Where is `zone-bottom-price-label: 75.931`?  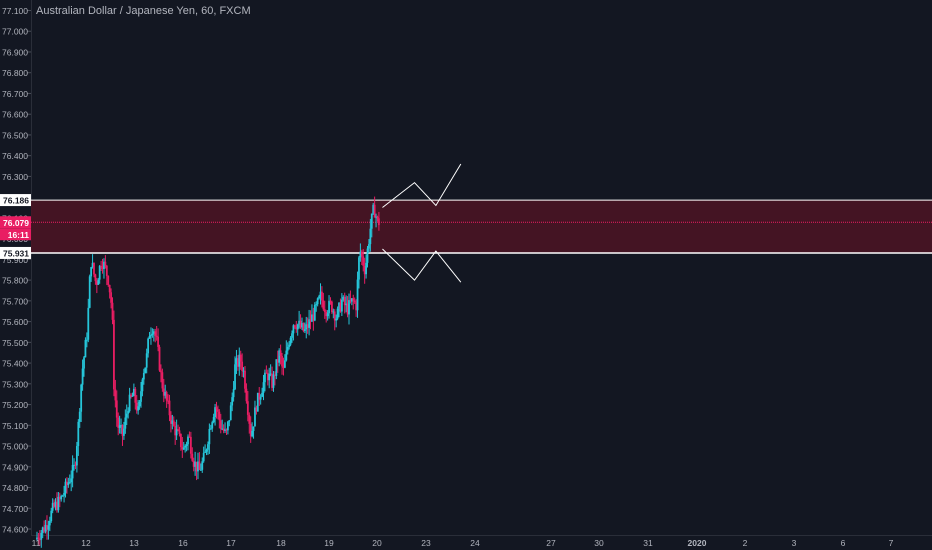 zone-bottom-price-label: 75.931 is located at coordinates (16, 253).